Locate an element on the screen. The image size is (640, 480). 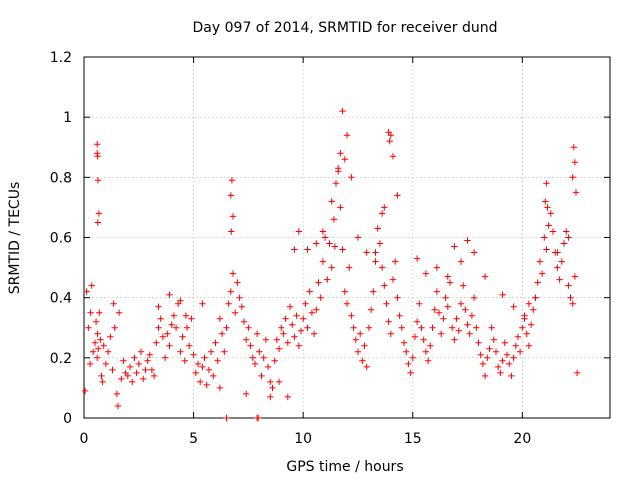
y-tick-label: 0 is located at coordinates (67, 419).